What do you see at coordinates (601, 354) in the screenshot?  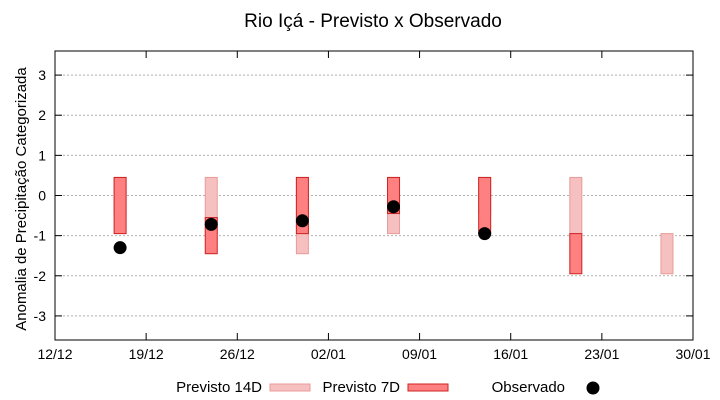 I see `x-tick-label: 23/01` at bounding box center [601, 354].